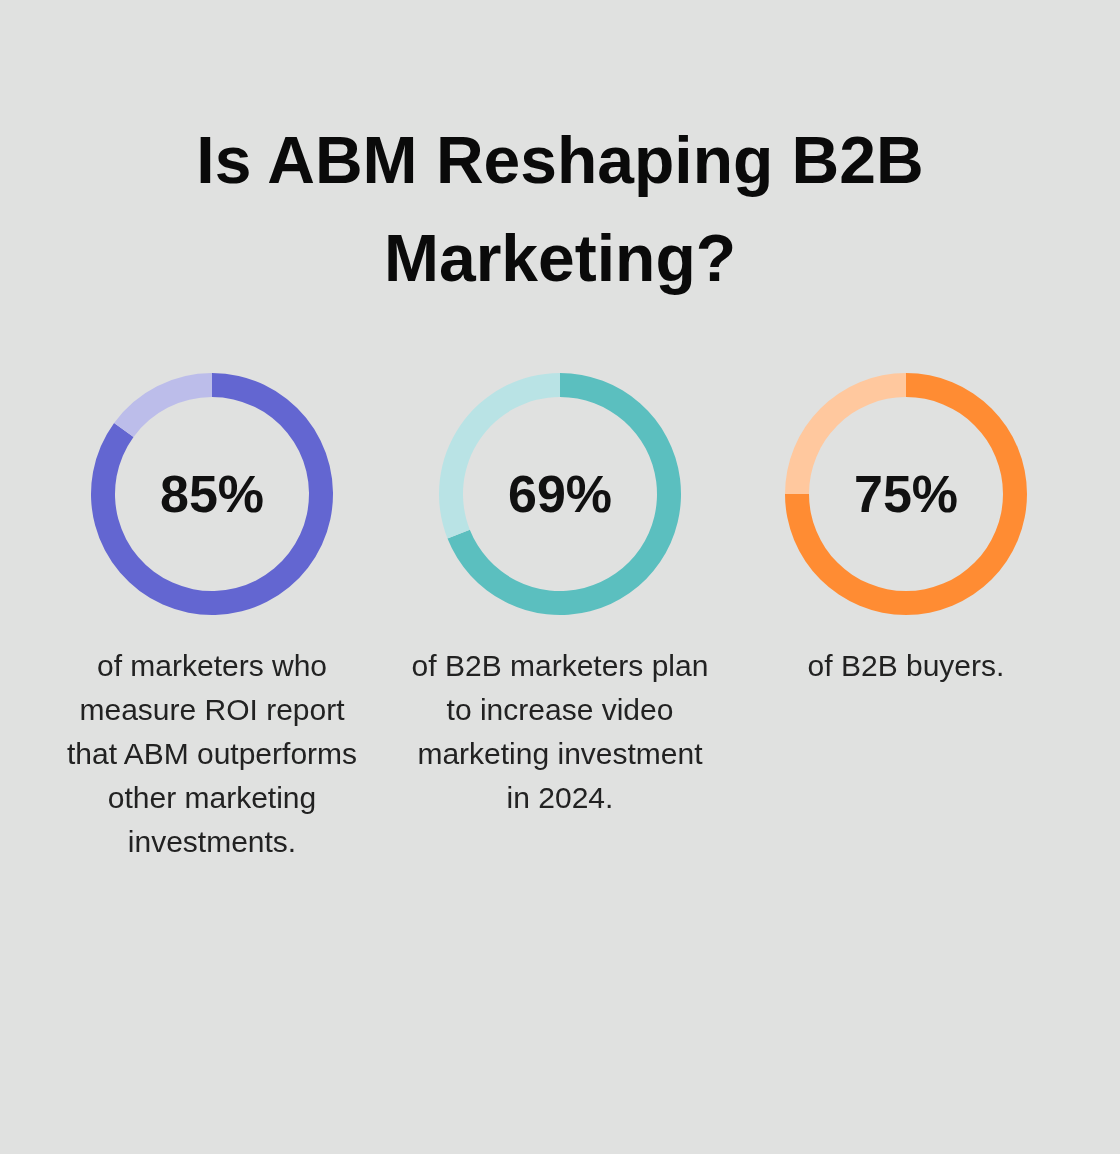  What do you see at coordinates (906, 665) in the screenshot?
I see `text: of B2B buyers.` at bounding box center [906, 665].